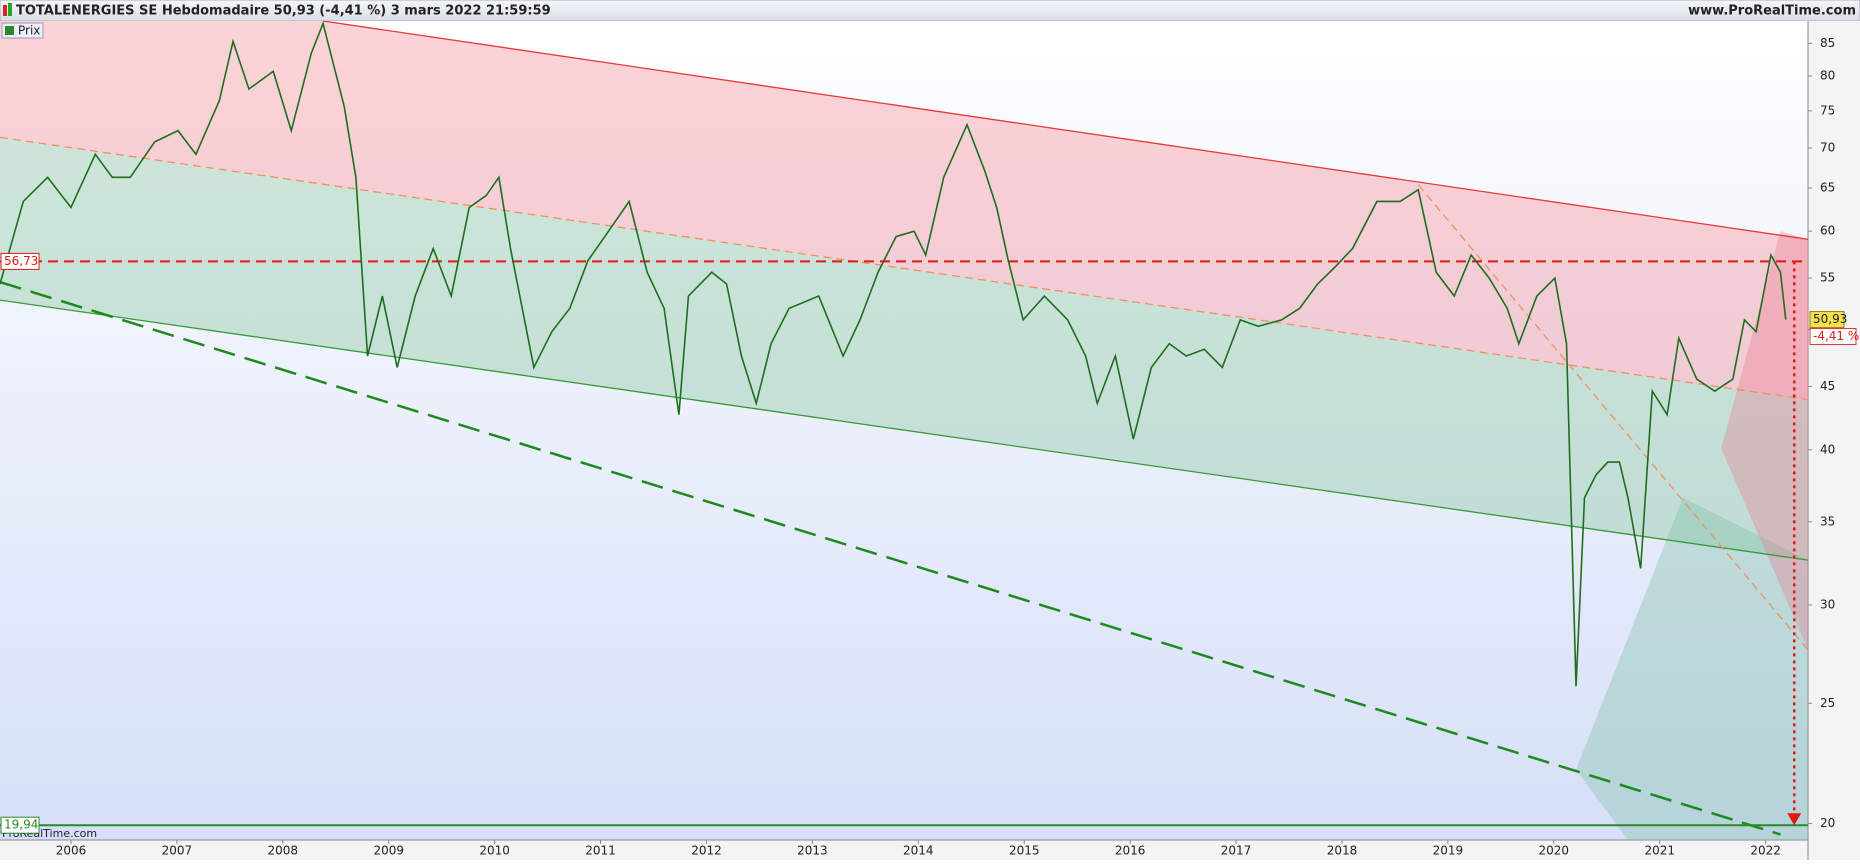 This screenshot has height=864, width=1860. I want to click on x-tick-label: 2016, so click(1130, 851).